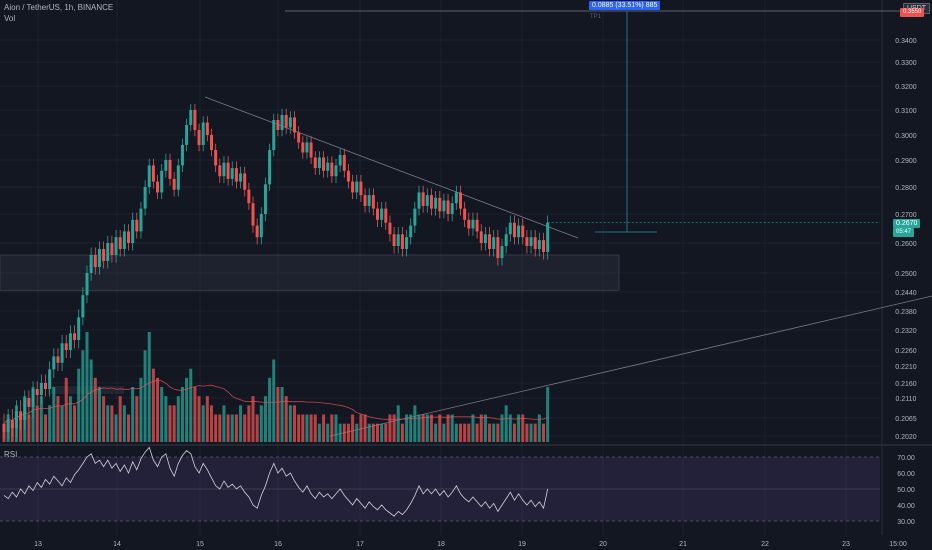 This screenshot has height=550, width=932. I want to click on time-tick-label: 20, so click(603, 544).